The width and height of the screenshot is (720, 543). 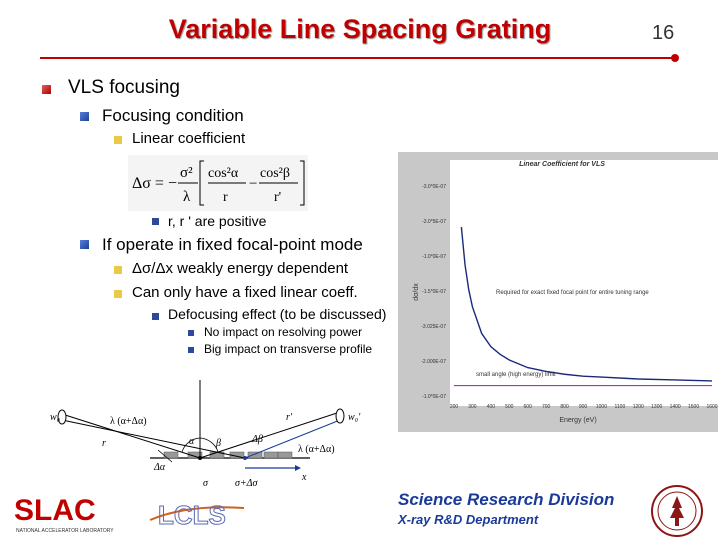 What do you see at coordinates (434, 222) in the screenshot?
I see `chart-y-tick-label: -3.0*5E-07` at bounding box center [434, 222].